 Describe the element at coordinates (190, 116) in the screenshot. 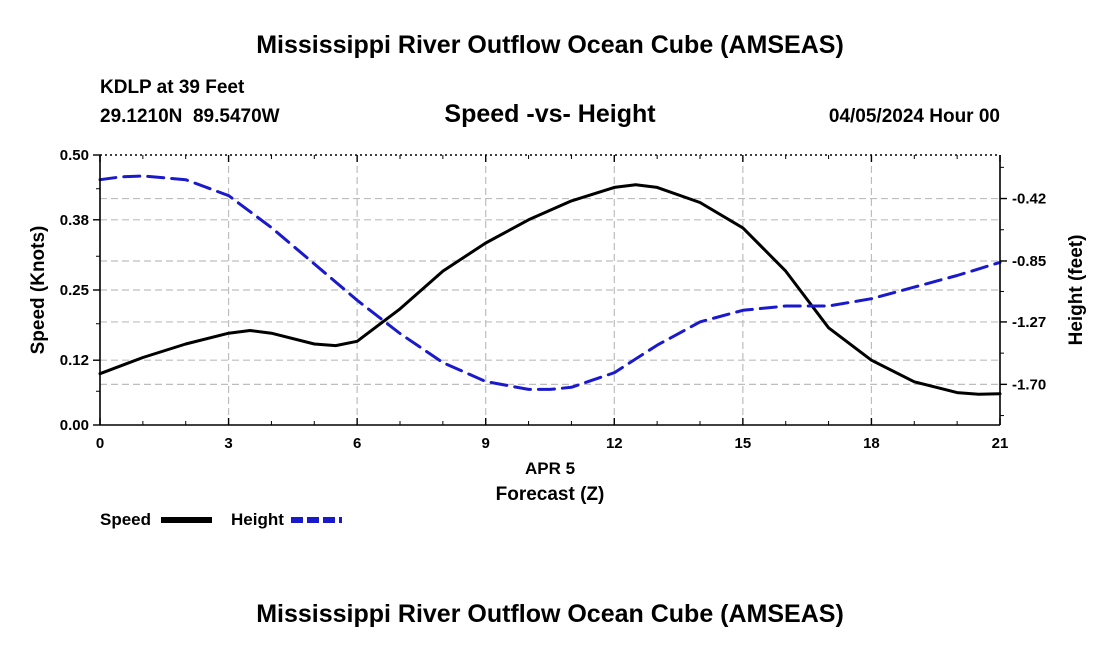

I see `station-coordinates: 29.1210N 89.5470W` at that location.